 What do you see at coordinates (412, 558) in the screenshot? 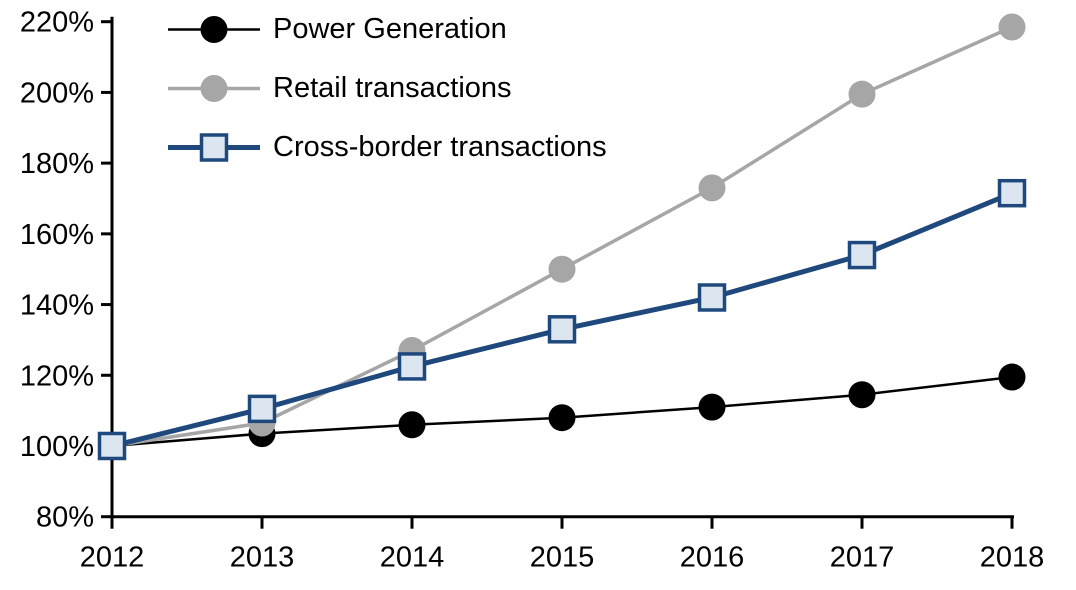
I see `x-tick-label: 2014` at bounding box center [412, 558].